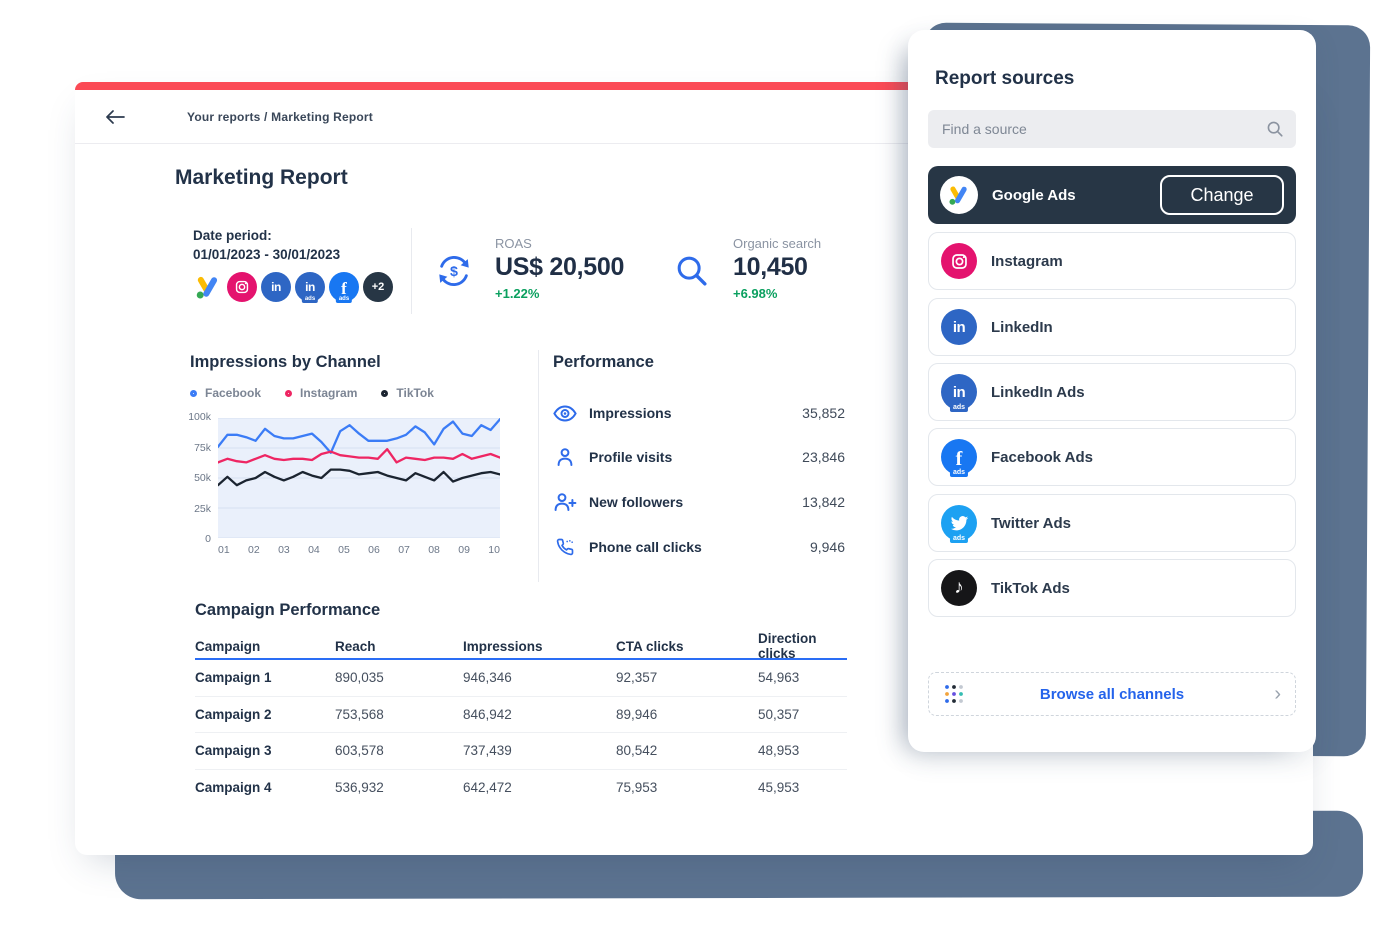 The image size is (1400, 926). Describe the element at coordinates (565, 502) in the screenshot. I see `person-plus-icon` at that location.